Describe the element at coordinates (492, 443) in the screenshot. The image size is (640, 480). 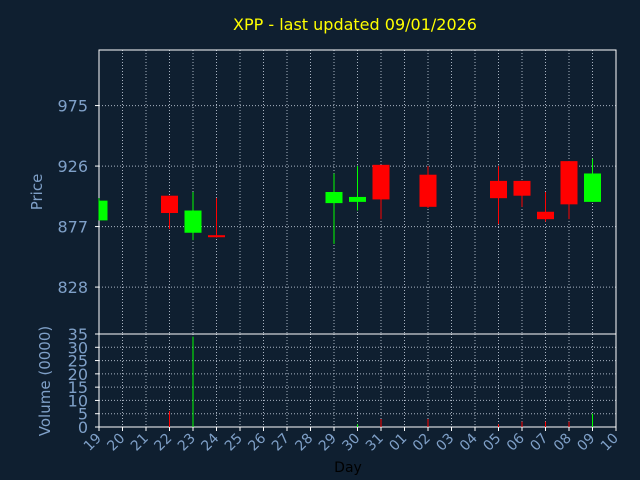
I see `x-tick-label: 05` at that location.